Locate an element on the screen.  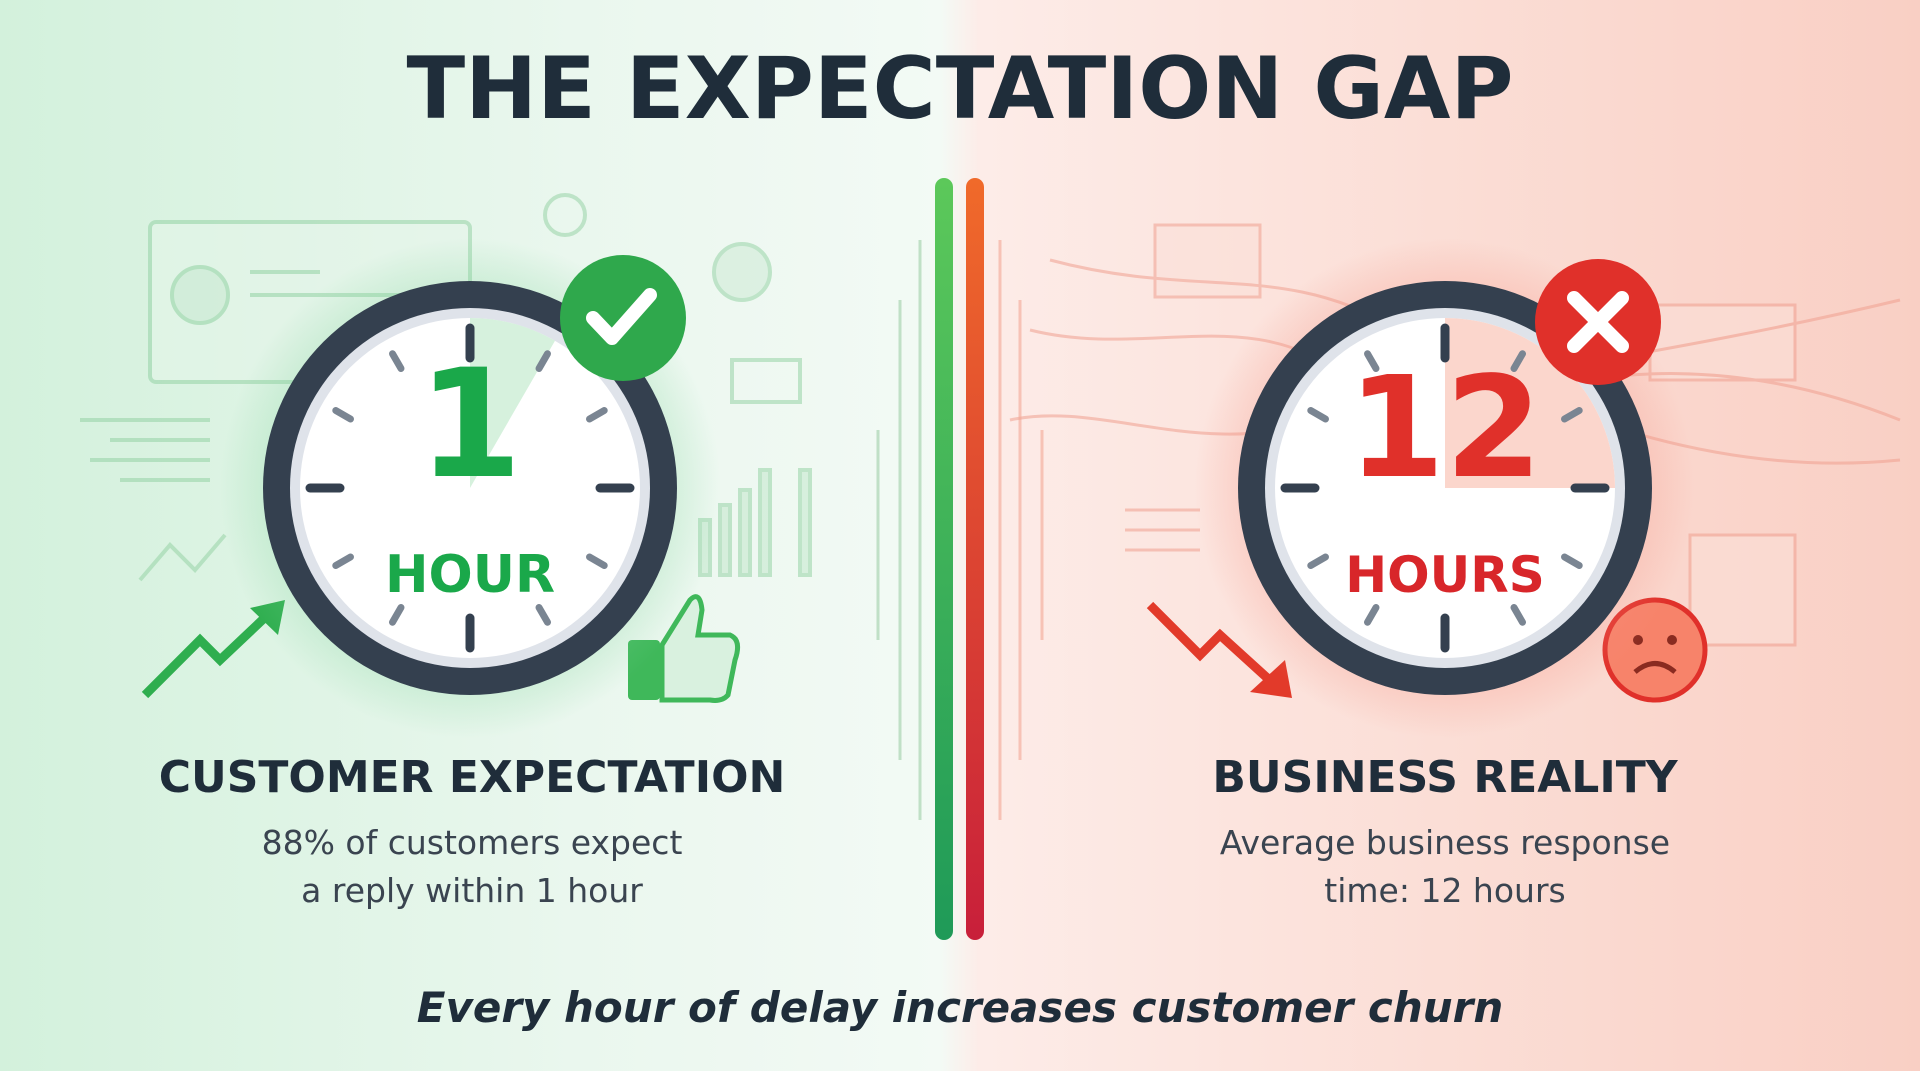
check-badge is located at coordinates (623, 318).